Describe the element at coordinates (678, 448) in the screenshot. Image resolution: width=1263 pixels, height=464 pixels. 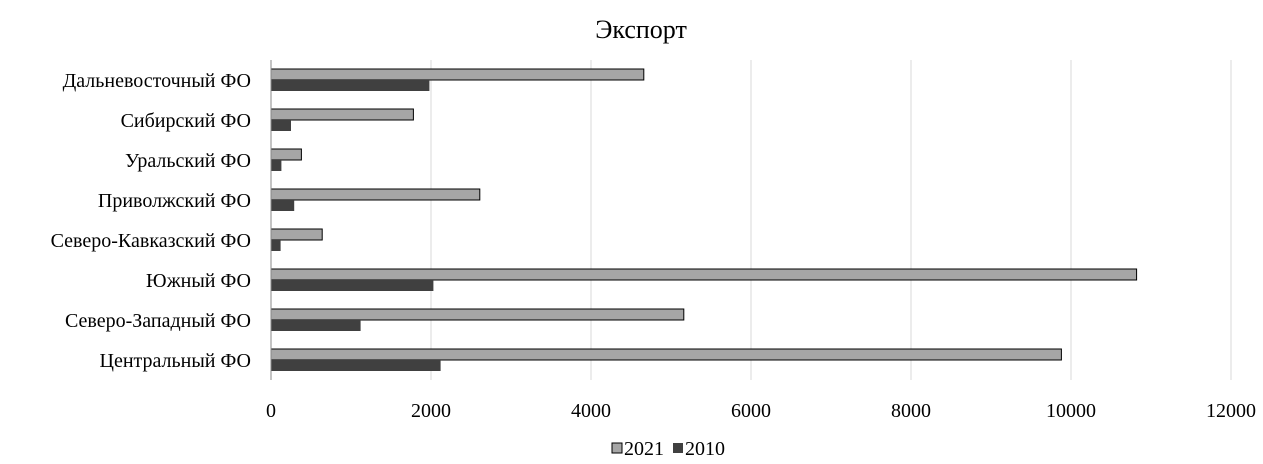
I see `legend-swatch-2010` at that location.